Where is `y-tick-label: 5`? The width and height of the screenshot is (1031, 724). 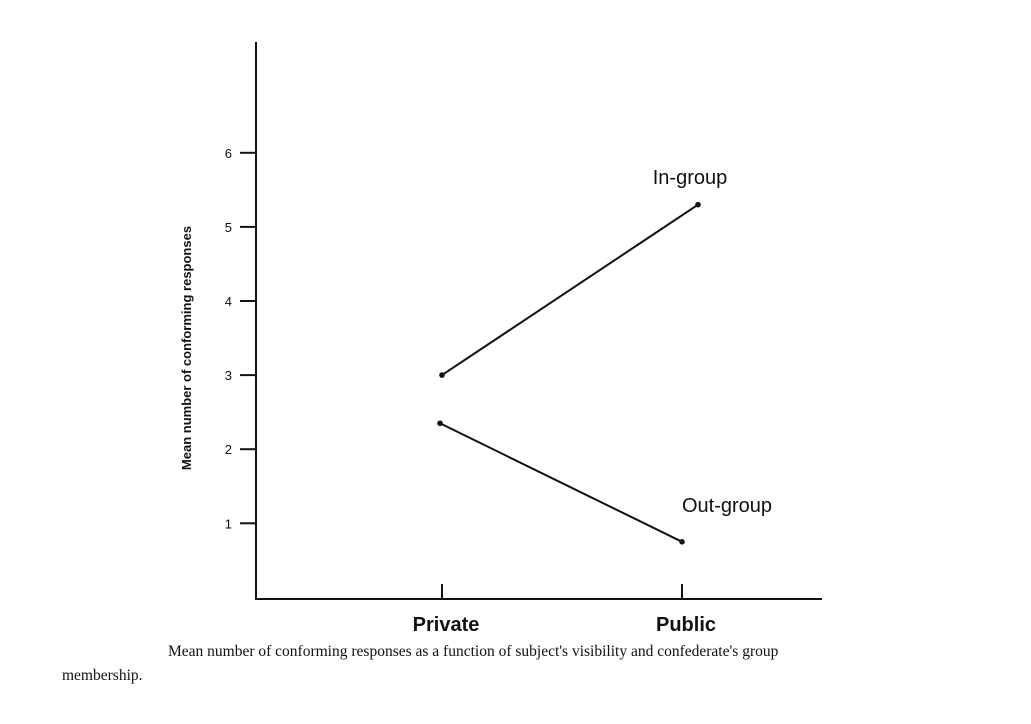 y-tick-label: 5 is located at coordinates (228, 227).